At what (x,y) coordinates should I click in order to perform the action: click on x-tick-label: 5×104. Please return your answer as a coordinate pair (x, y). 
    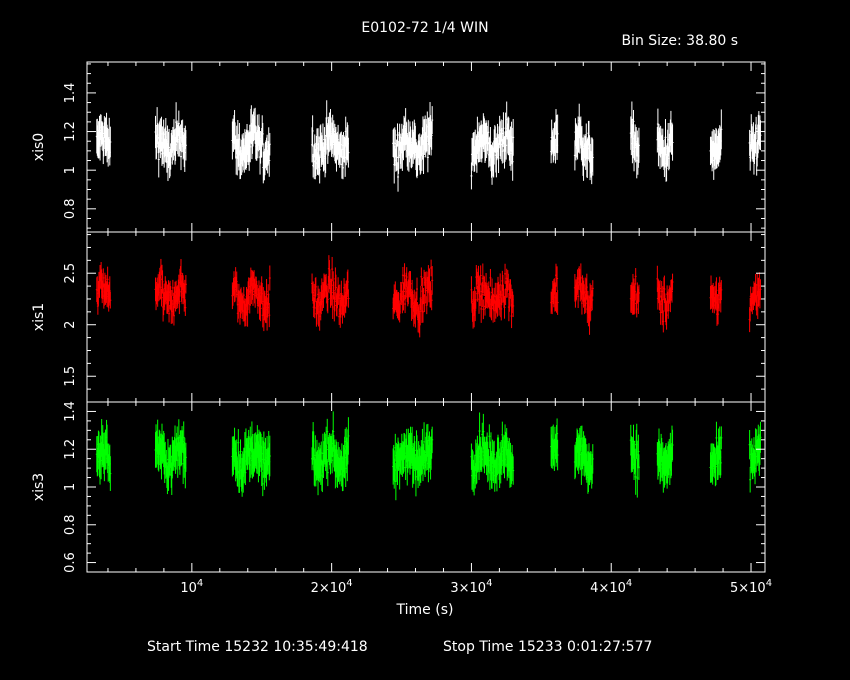
    Looking at the image, I should click on (751, 587).